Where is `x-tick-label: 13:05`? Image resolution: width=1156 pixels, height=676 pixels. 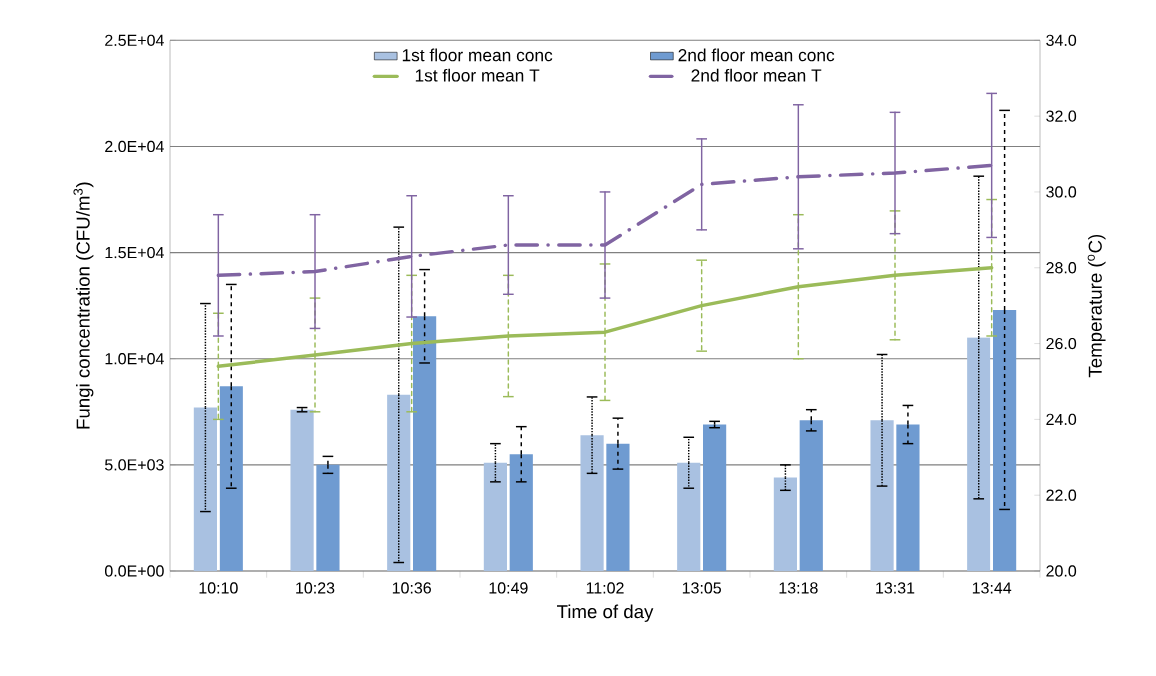
x-tick-label: 13:05 is located at coordinates (701, 588).